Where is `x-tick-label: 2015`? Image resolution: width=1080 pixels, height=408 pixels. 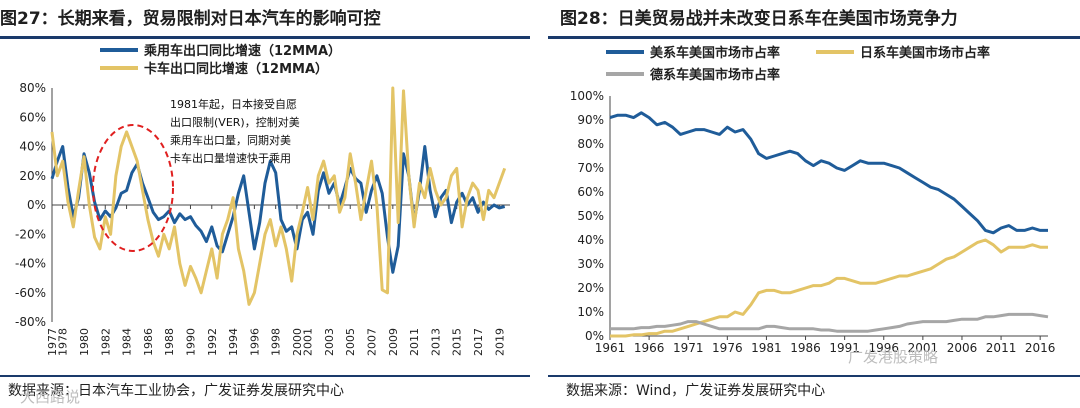
x-tick-label: 2015 is located at coordinates (457, 342).